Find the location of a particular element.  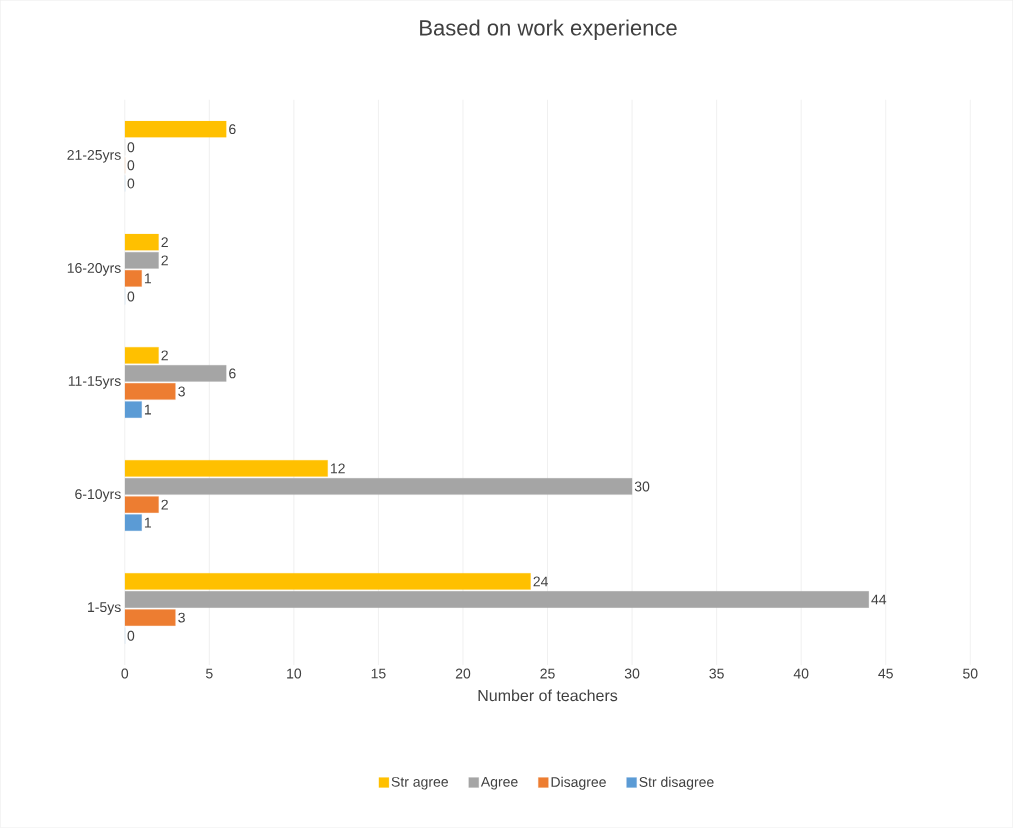

legend-label: Str disagree is located at coordinates (676, 783).